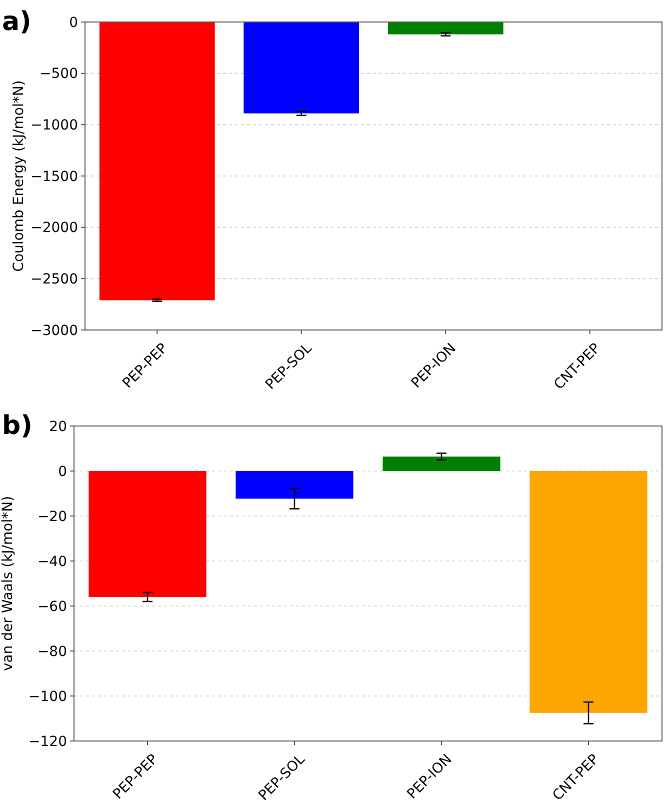 Image resolution: width=666 pixels, height=809 pixels. What do you see at coordinates (54, 280) in the screenshot?
I see `y-tick-label: −2500` at bounding box center [54, 280].